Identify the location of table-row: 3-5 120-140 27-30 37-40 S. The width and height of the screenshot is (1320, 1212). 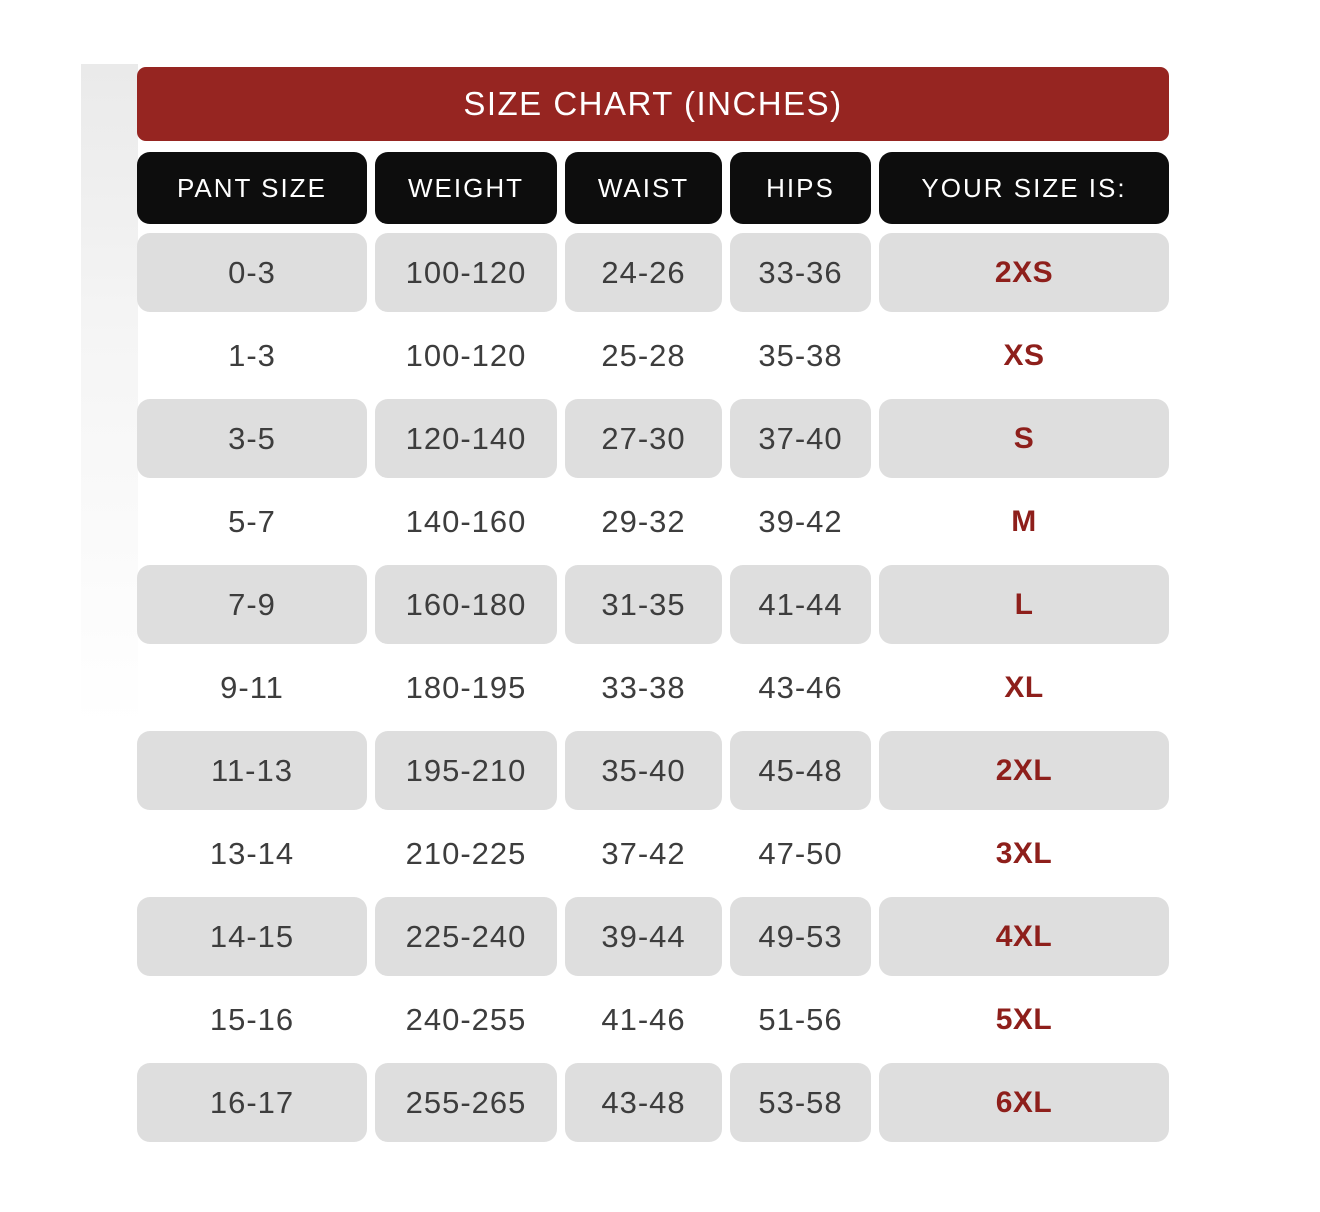
(653, 438).